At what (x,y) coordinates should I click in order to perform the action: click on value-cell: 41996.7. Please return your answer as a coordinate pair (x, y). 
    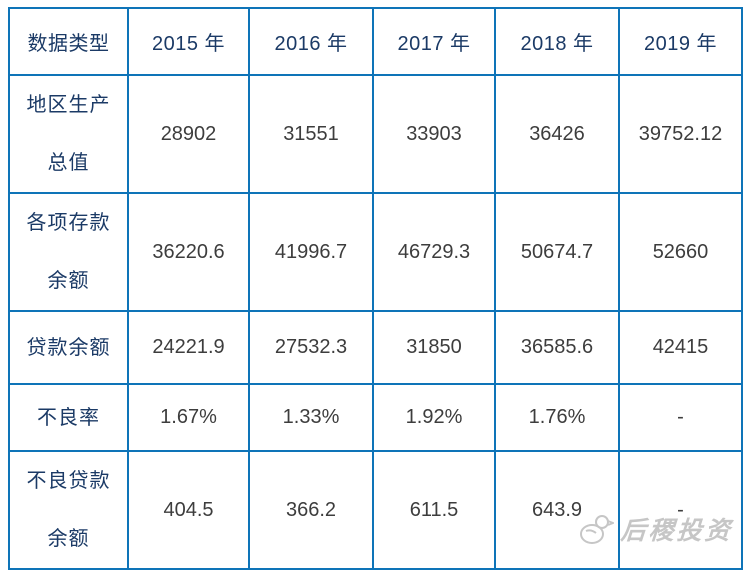
    Looking at the image, I should click on (311, 252).